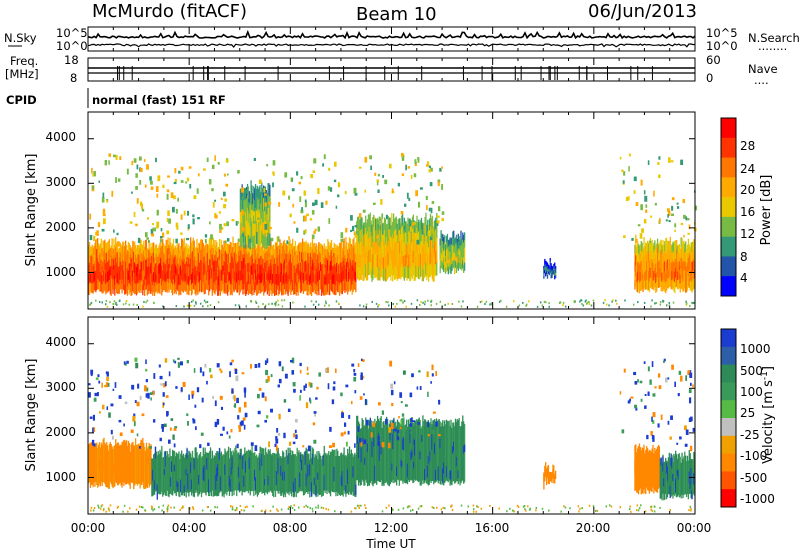 The image size is (800, 558). Describe the element at coordinates (728, 338) in the screenshot. I see `colorbar-segment` at that location.